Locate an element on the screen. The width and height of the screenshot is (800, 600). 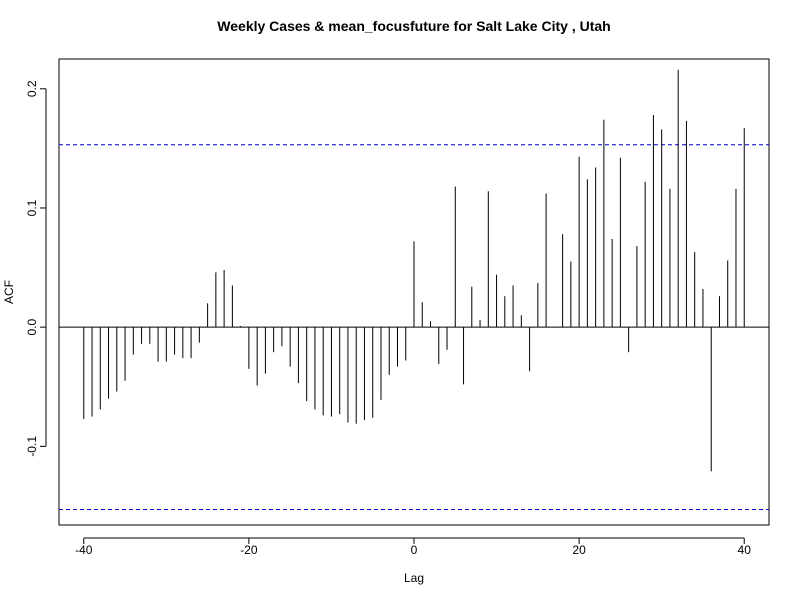
x-tick-label: 40 is located at coordinates (745, 550).